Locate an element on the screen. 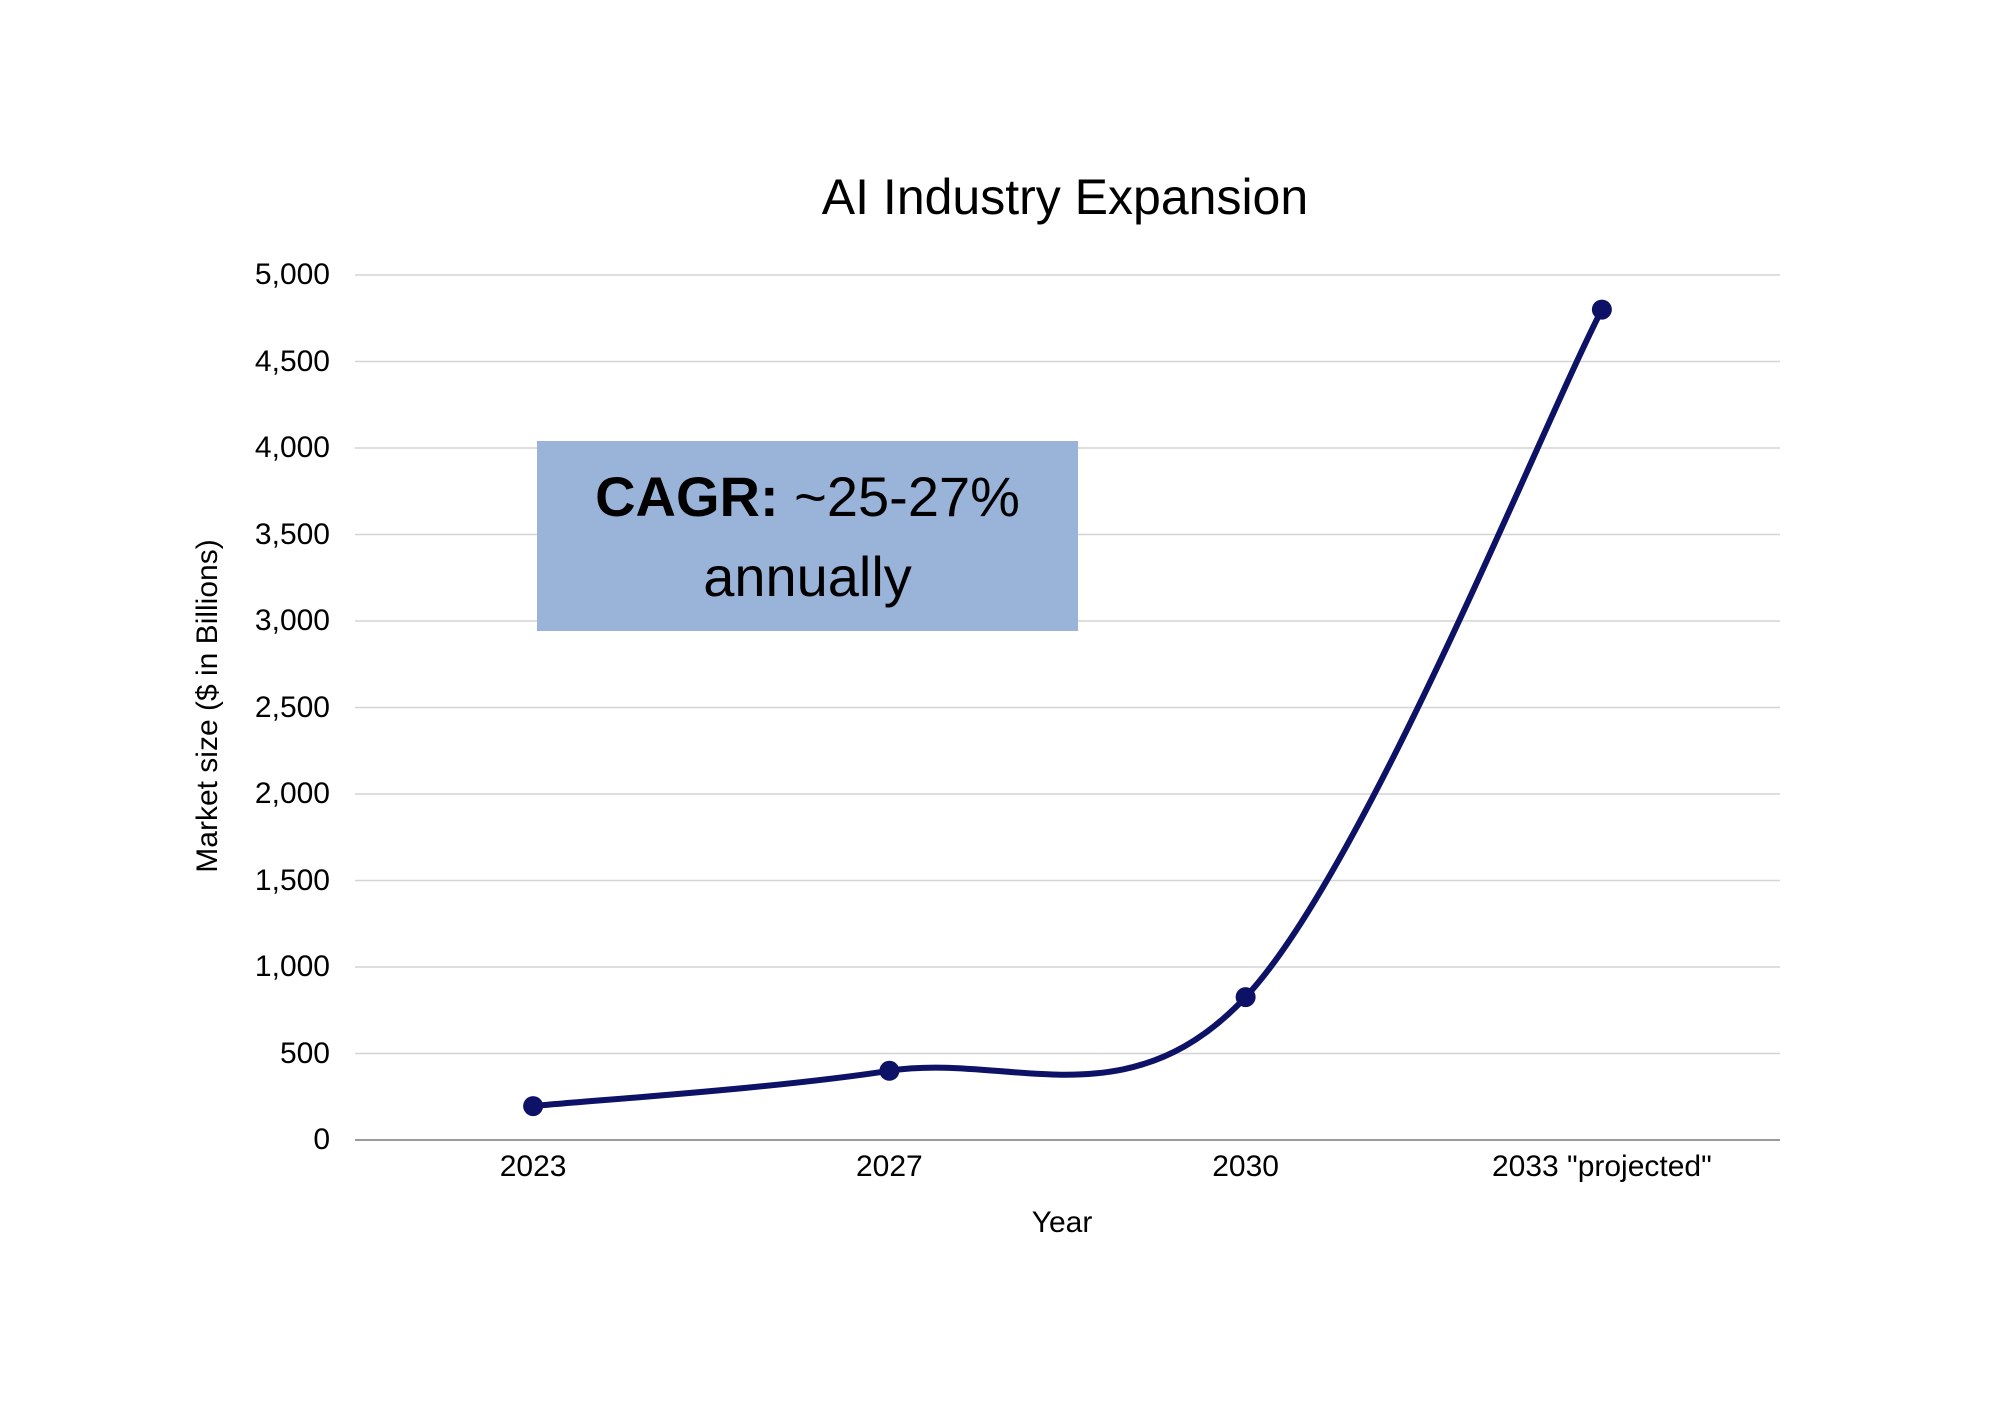 This screenshot has width=2000, height=1414. y-tick-label: 3,500 is located at coordinates (292, 534).